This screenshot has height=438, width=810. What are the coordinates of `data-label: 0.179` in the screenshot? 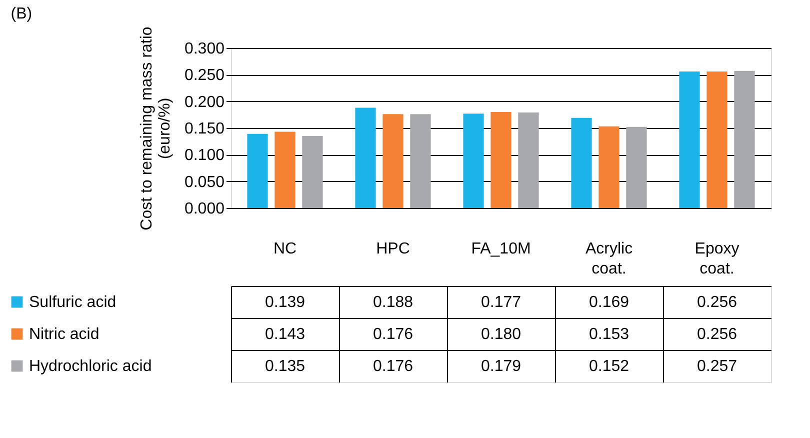 It's located at (501, 366).